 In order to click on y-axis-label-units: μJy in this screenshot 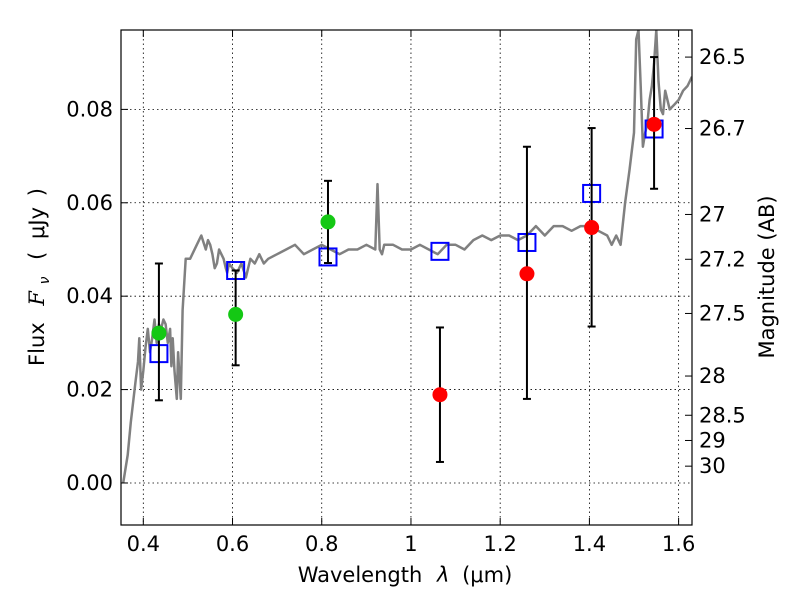, I will do `click(37, 223)`.